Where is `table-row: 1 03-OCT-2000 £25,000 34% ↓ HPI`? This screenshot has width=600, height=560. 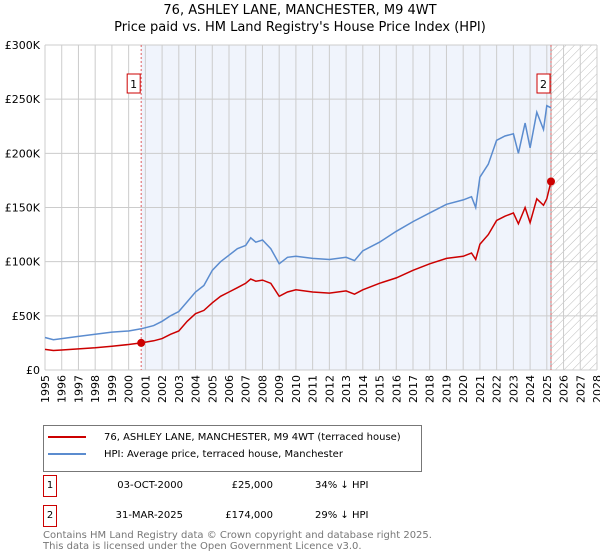
table-row: 1 03-OCT-2000 £25,000 34% ↓ HPI is located at coordinates (243, 486).